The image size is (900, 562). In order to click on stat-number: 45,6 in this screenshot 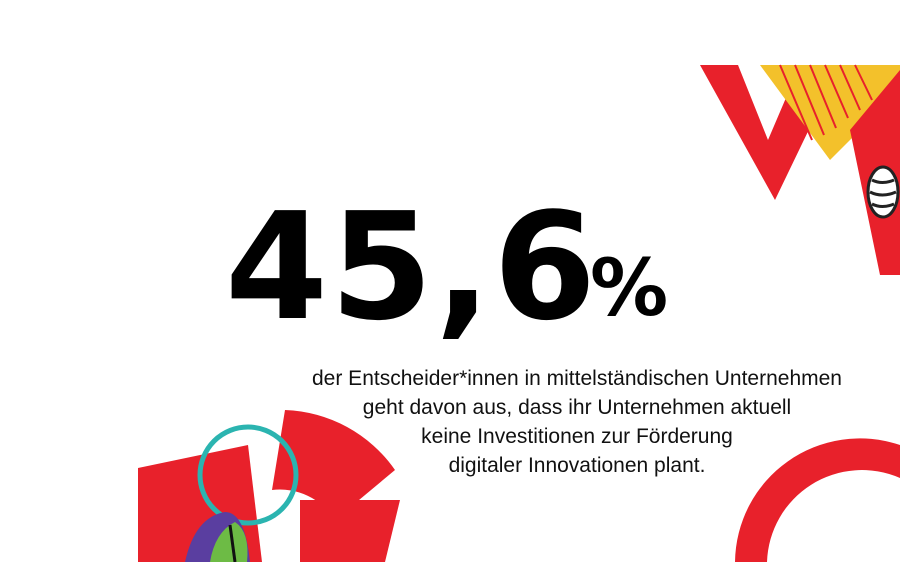, I will do `click(411, 267)`.